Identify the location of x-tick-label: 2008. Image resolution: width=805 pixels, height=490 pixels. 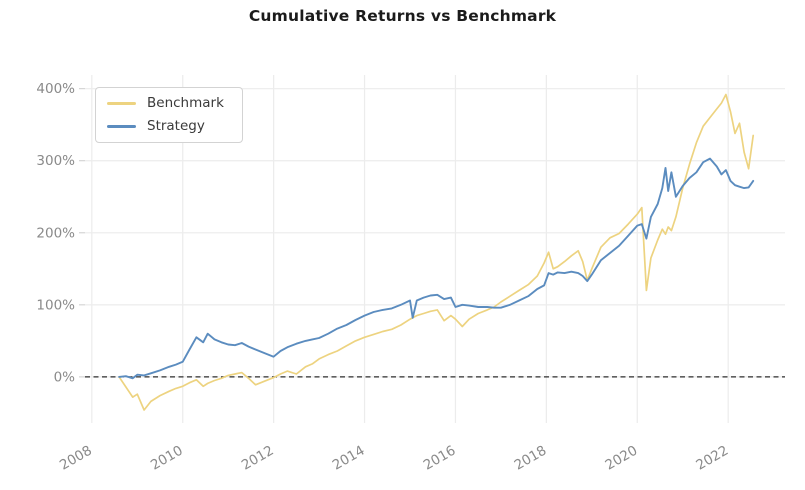
(76, 458).